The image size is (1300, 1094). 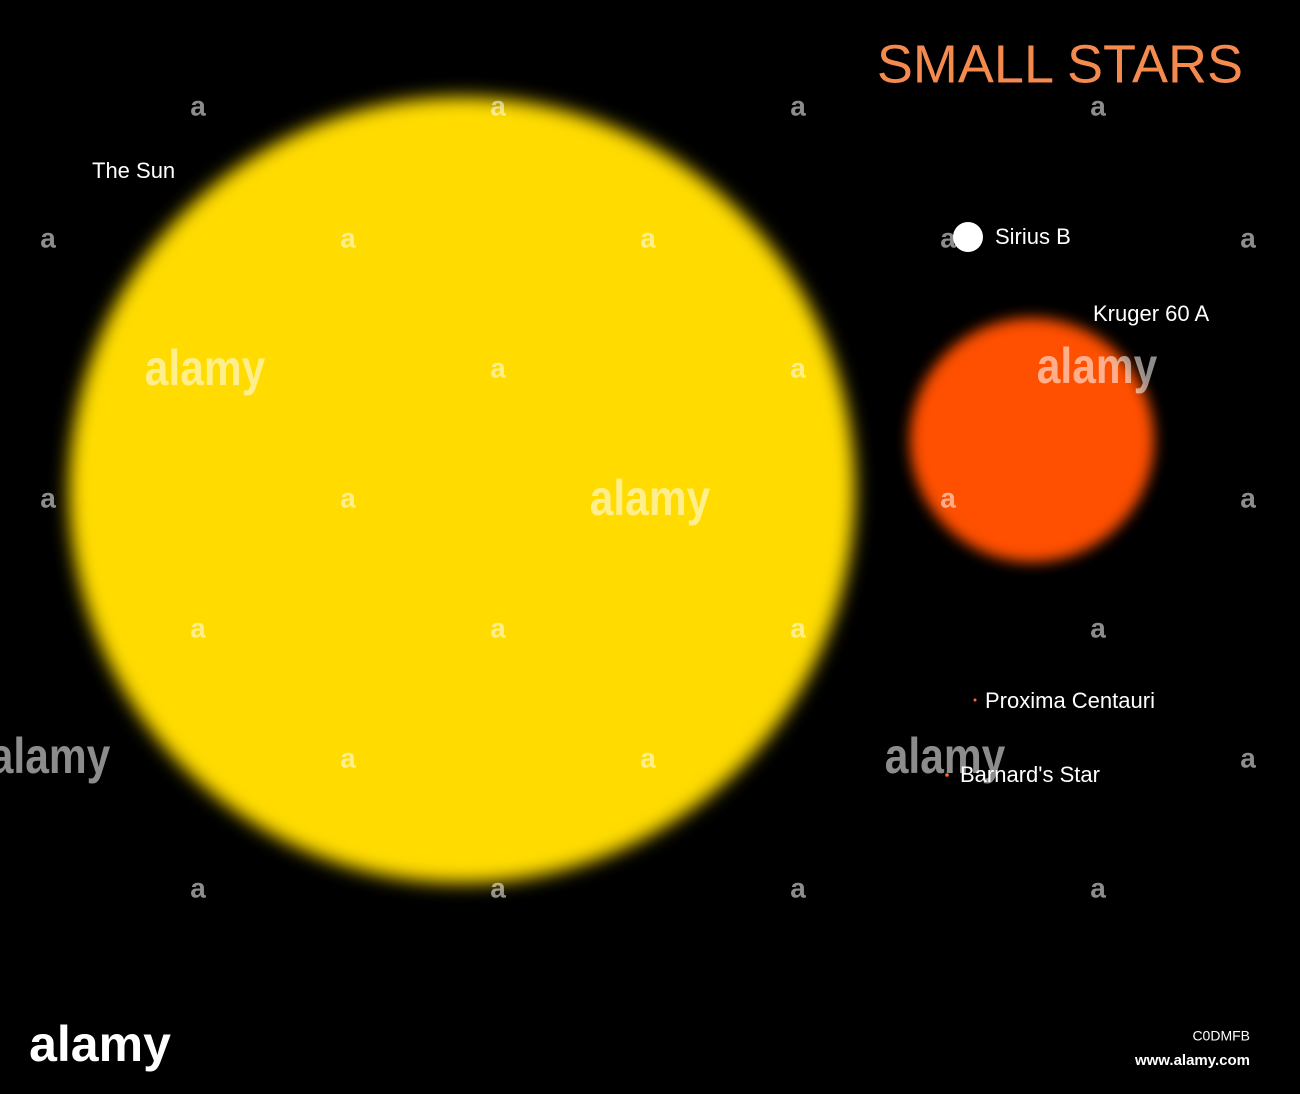 I want to click on star-label: Barnard's Star, so click(x=1030, y=774).